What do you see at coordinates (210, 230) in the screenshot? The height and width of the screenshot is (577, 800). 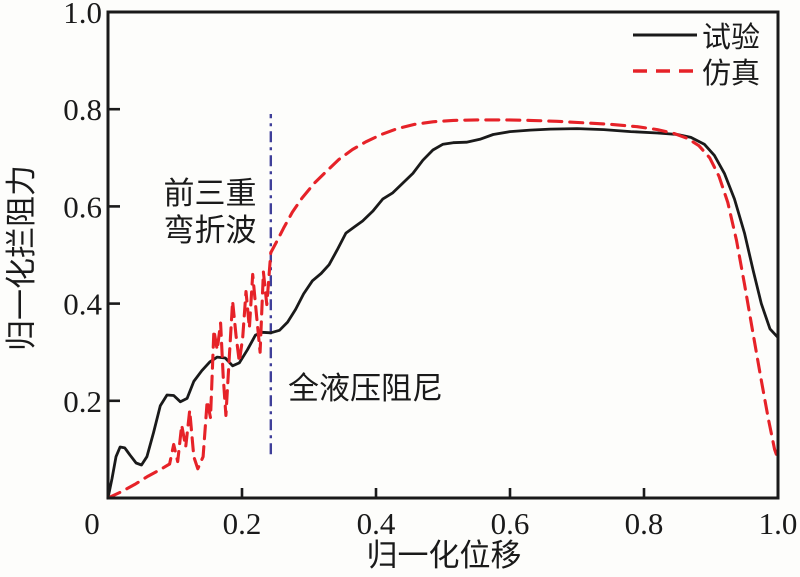 I see `annotation-bending-waves-line2: 弯折波` at bounding box center [210, 230].